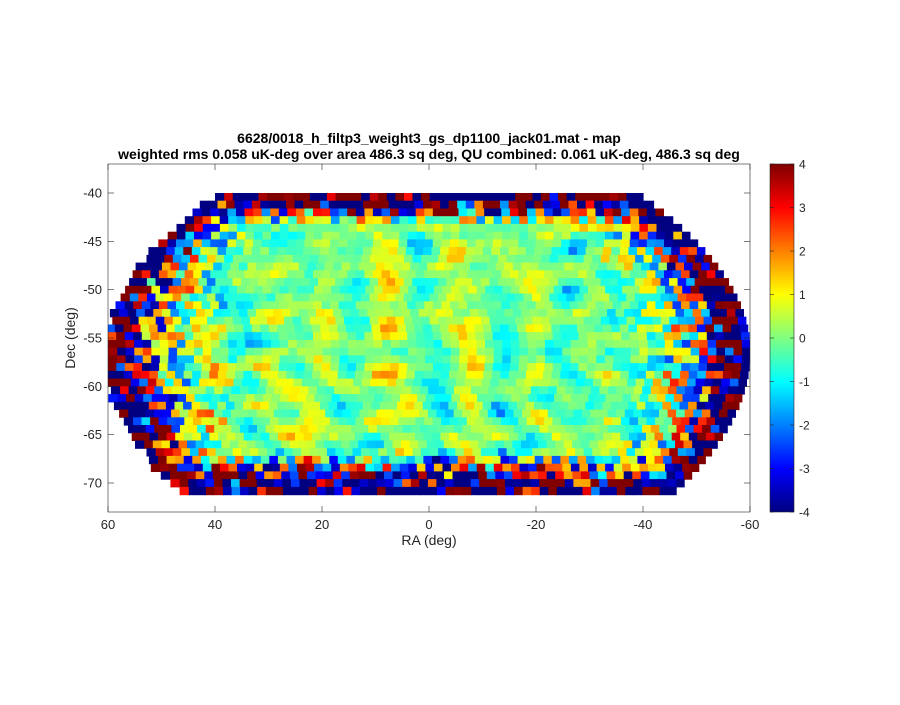 The image size is (900, 705). Describe the element at coordinates (804, 426) in the screenshot. I see `colorbar-tick-label: -2` at that location.